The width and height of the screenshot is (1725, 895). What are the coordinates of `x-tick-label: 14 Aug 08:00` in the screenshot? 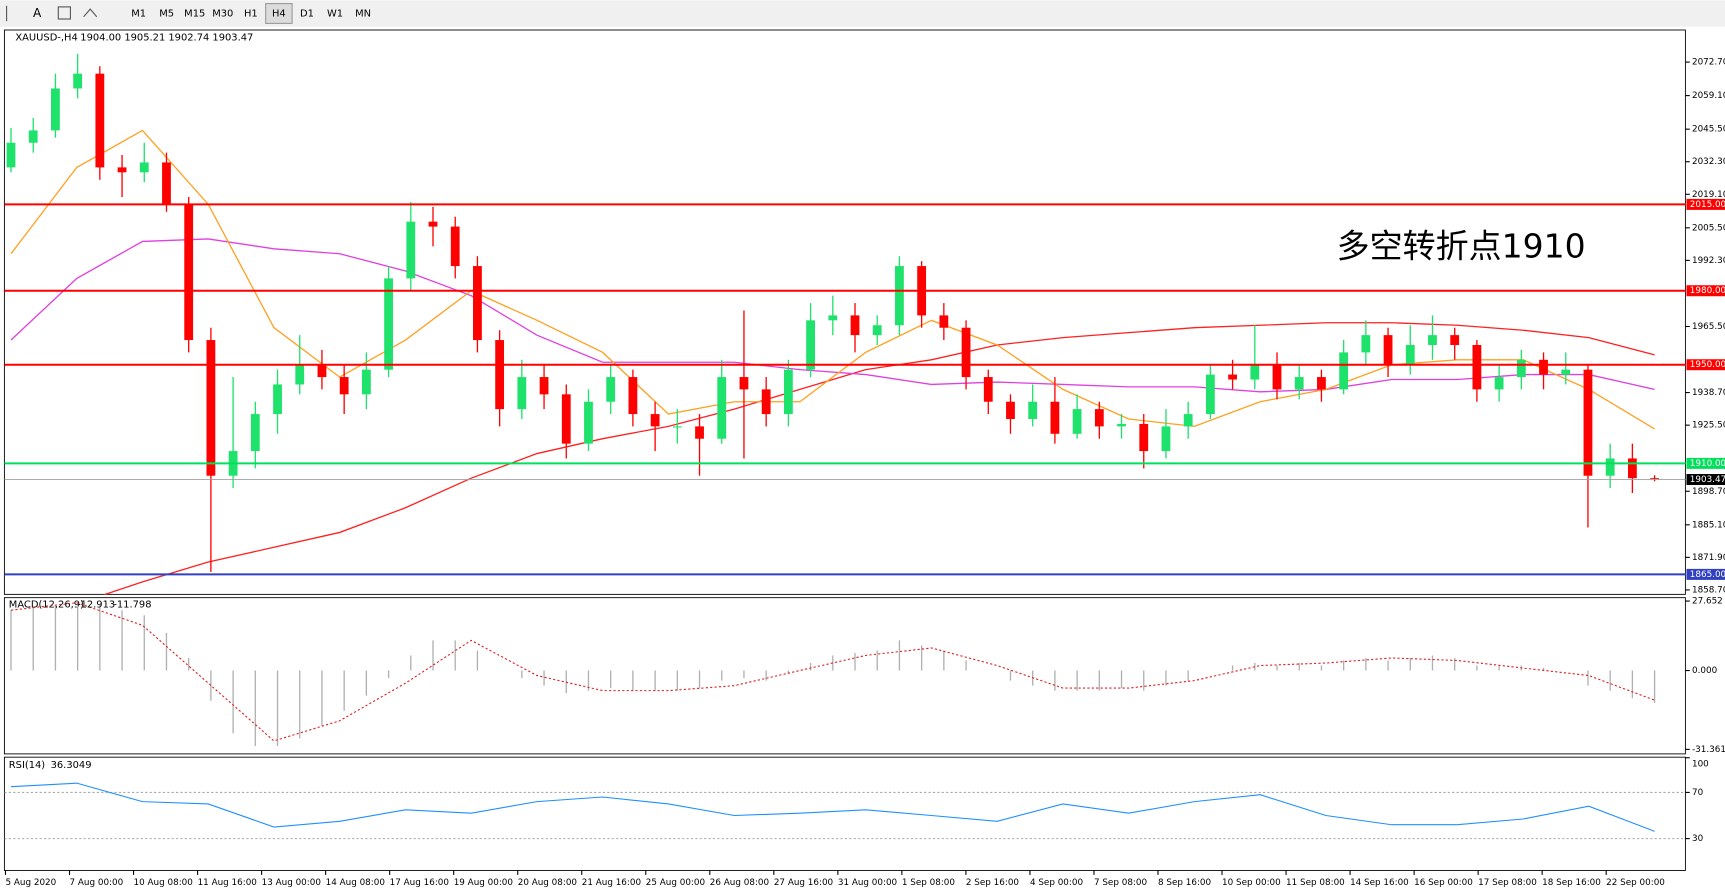 It's located at (356, 883).